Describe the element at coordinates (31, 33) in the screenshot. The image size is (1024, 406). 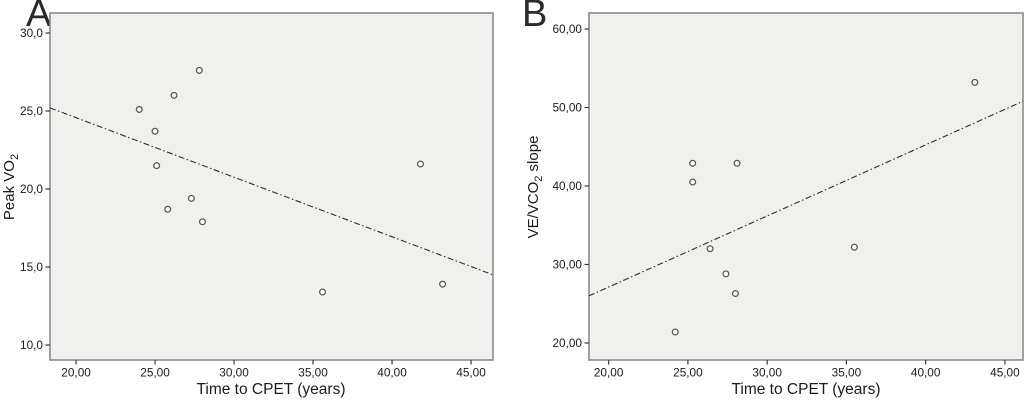
I see `y-tick-label: 30,0` at that location.